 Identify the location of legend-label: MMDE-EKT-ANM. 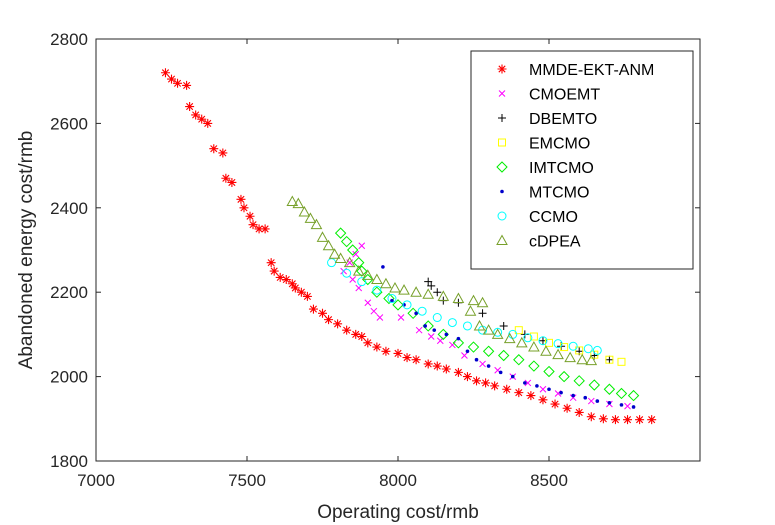
(591, 70).